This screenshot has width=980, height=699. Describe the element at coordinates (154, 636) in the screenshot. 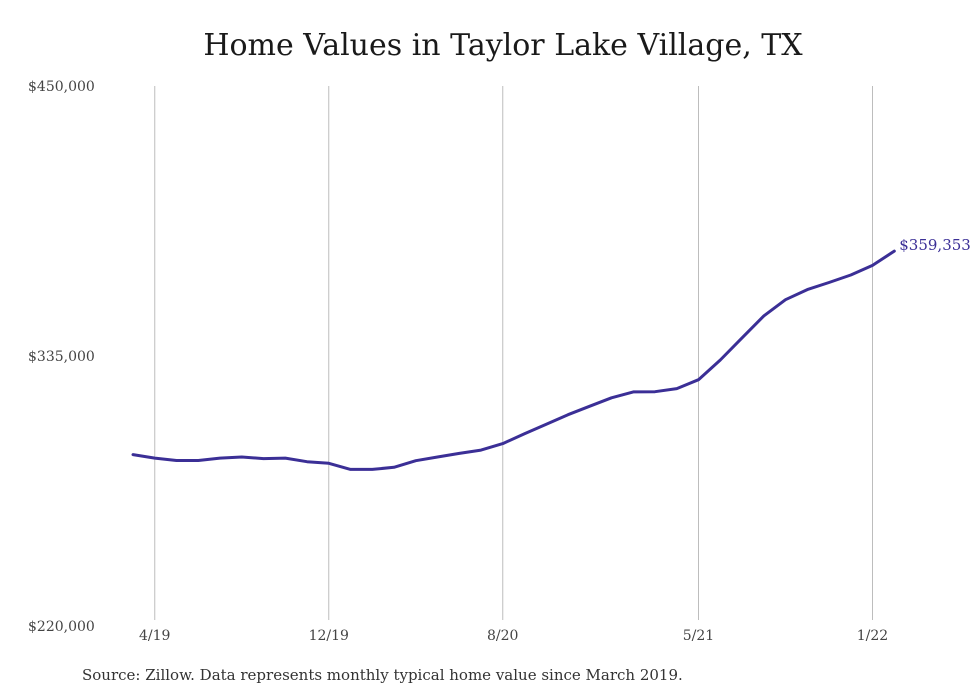

I see `x-tick-label: 4/19` at that location.